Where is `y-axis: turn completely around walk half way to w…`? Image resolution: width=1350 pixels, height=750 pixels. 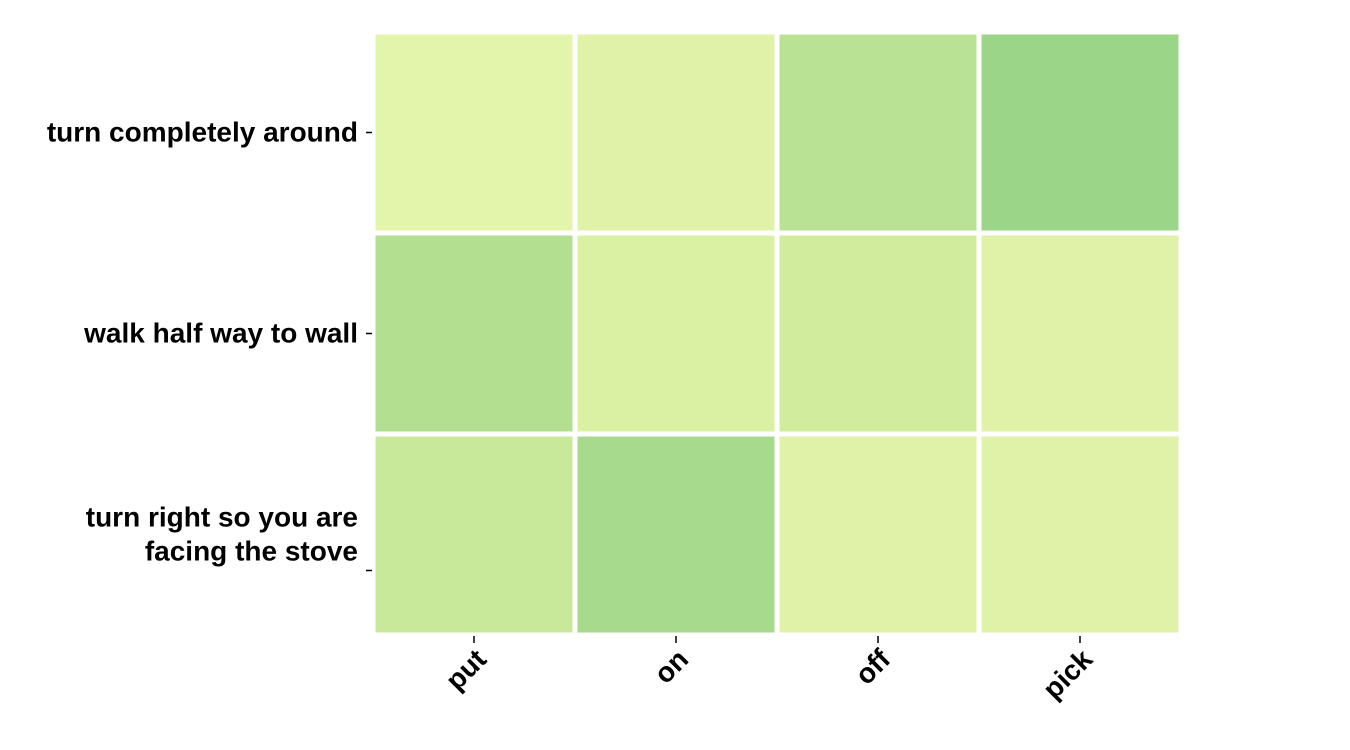
y-axis: turn completely around walk half way to w… is located at coordinates (209, 344).